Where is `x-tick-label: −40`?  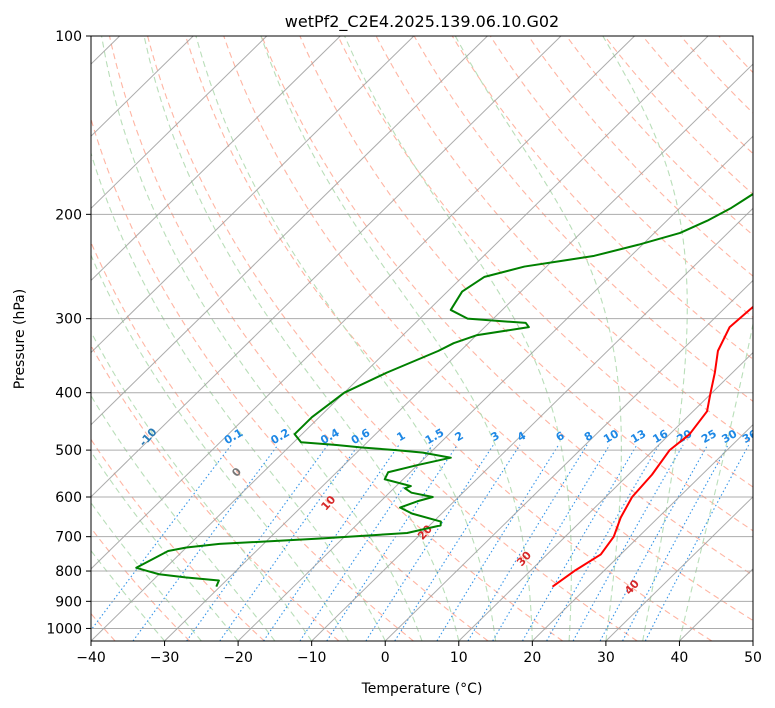
x-tick-label: −40 is located at coordinates (91, 658).